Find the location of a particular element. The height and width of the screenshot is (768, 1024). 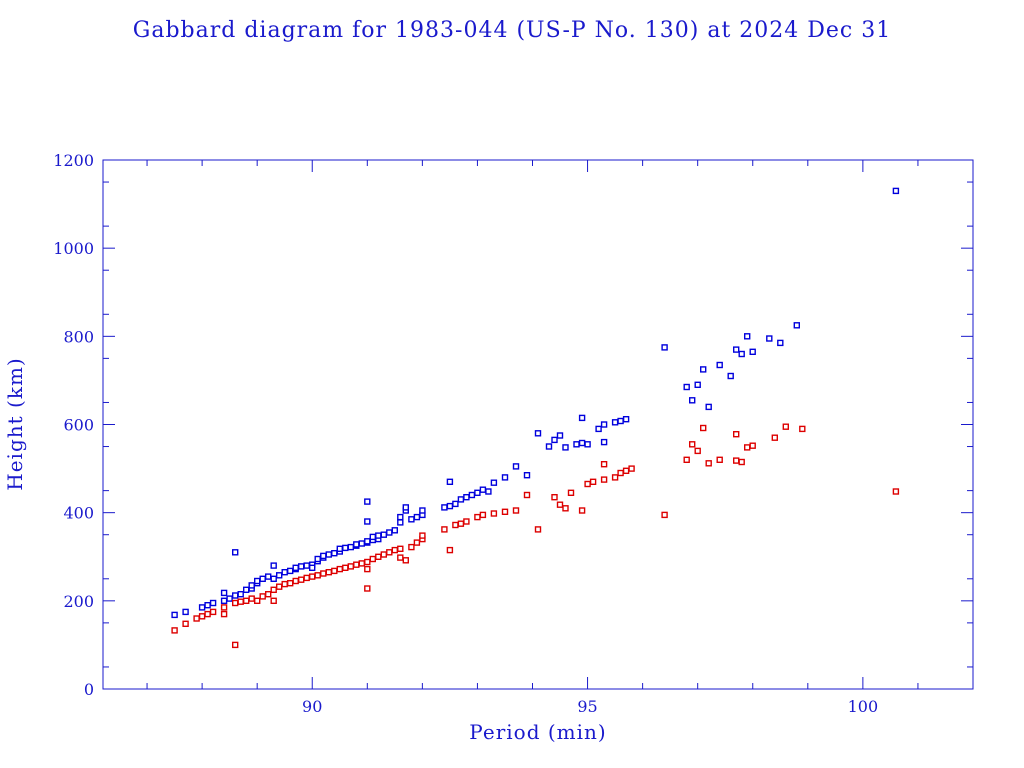

y-tick-label: 1000 is located at coordinates (73, 248).